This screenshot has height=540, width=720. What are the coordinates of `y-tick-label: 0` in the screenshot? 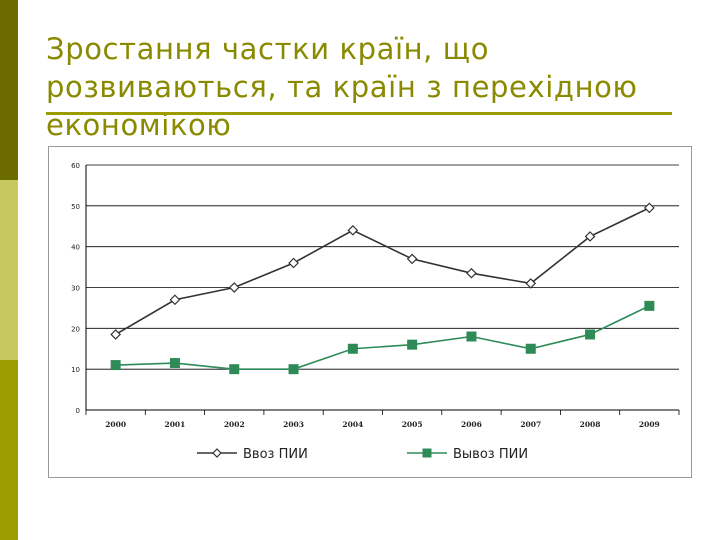 It's located at (78, 411).